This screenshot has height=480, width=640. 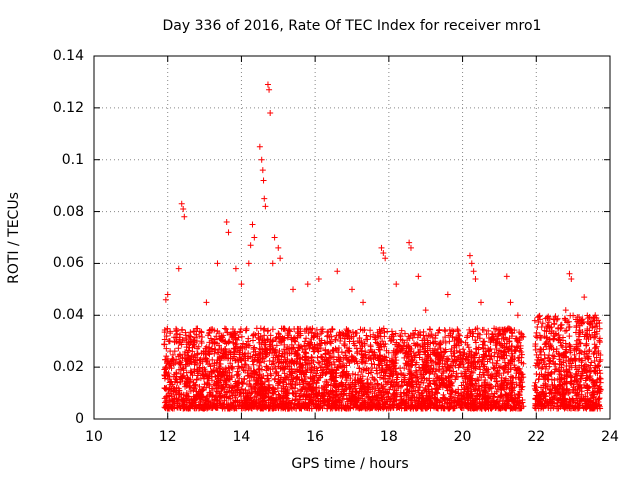 I want to click on y-tick-label: 0.06, so click(x=68, y=263).